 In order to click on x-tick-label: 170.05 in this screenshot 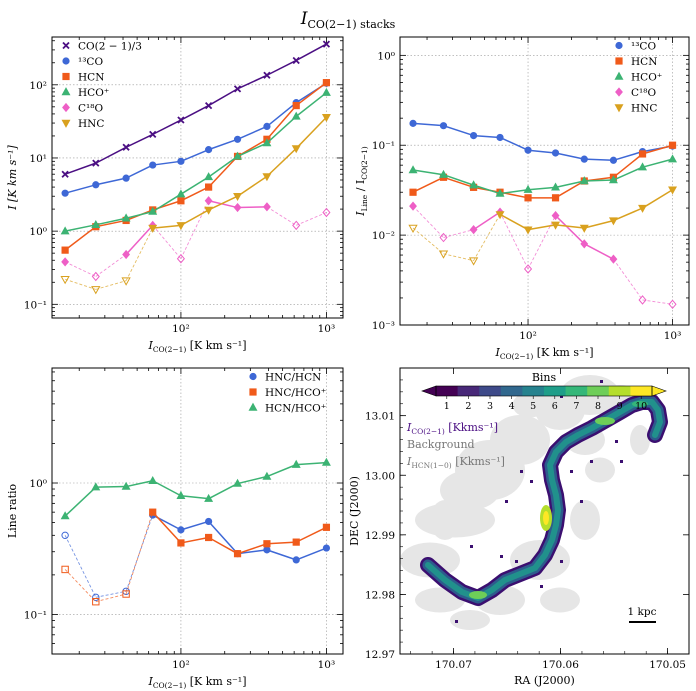, I will do `click(667, 665)`.